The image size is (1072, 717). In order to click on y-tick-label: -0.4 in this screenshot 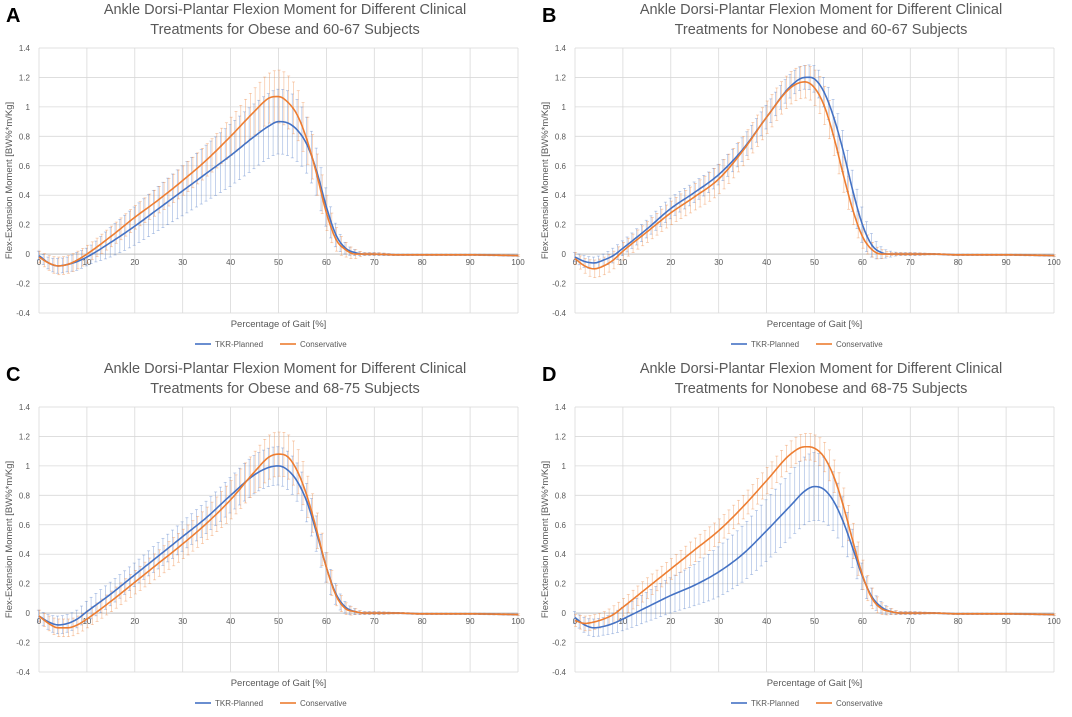, I will do `click(23, 672)`.